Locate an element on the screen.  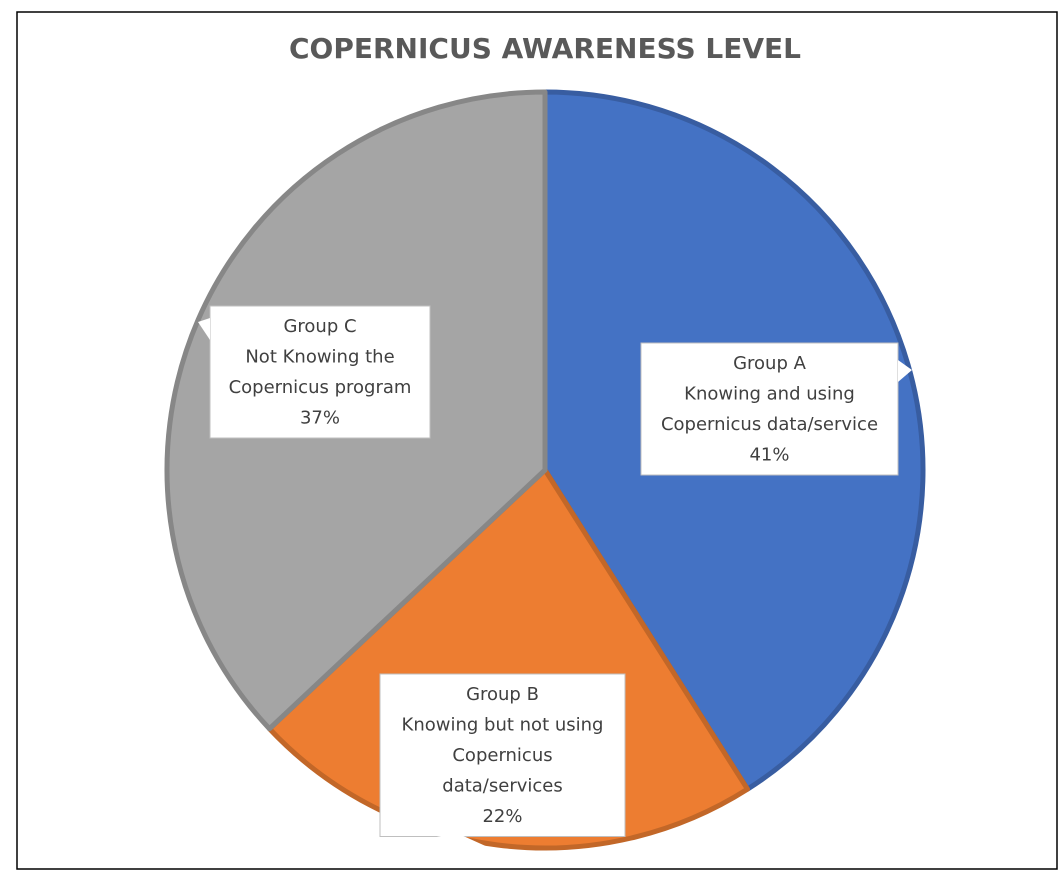
data-label: Copernicus is located at coordinates (502, 755).